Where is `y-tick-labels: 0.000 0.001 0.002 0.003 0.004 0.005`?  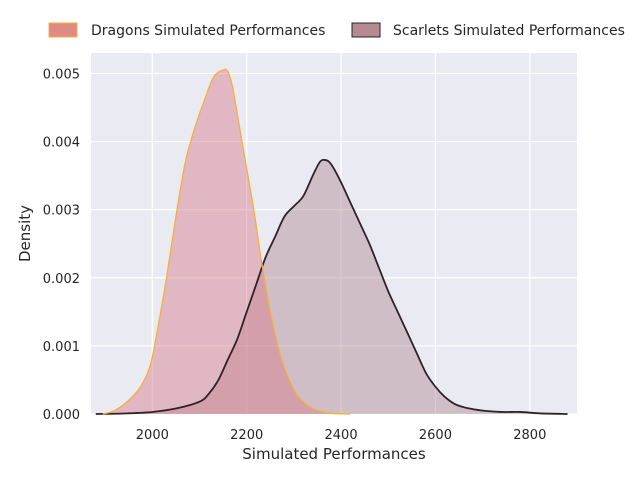 y-tick-labels: 0.000 0.001 0.002 0.003 0.004 0.005 is located at coordinates (61, 245).